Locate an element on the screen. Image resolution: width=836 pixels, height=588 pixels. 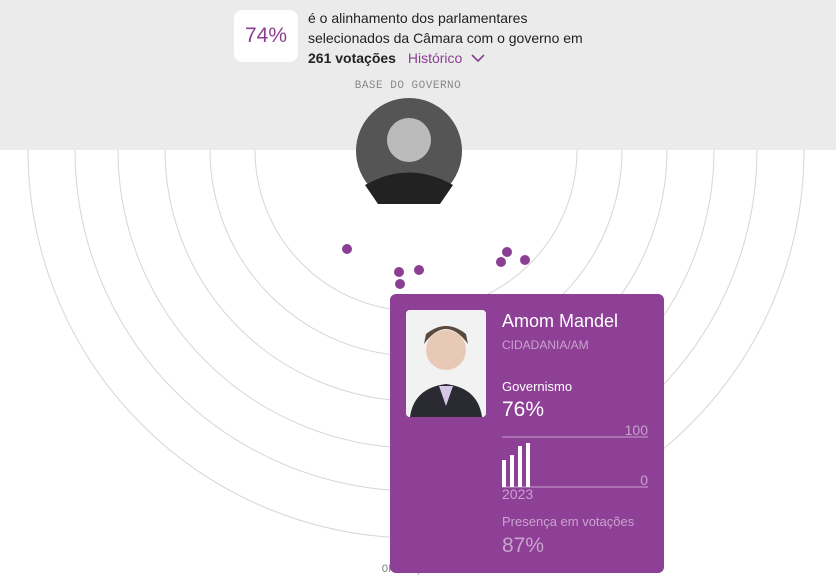
chevron is located at coordinates (478, 58).